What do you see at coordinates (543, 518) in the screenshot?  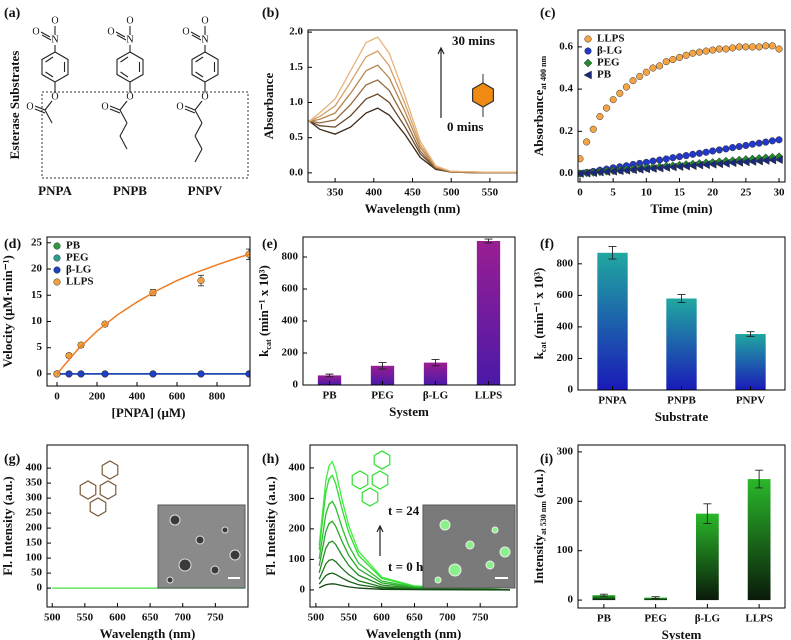 I see `y-axis-label-sub: at 530 nm` at bounding box center [543, 518].